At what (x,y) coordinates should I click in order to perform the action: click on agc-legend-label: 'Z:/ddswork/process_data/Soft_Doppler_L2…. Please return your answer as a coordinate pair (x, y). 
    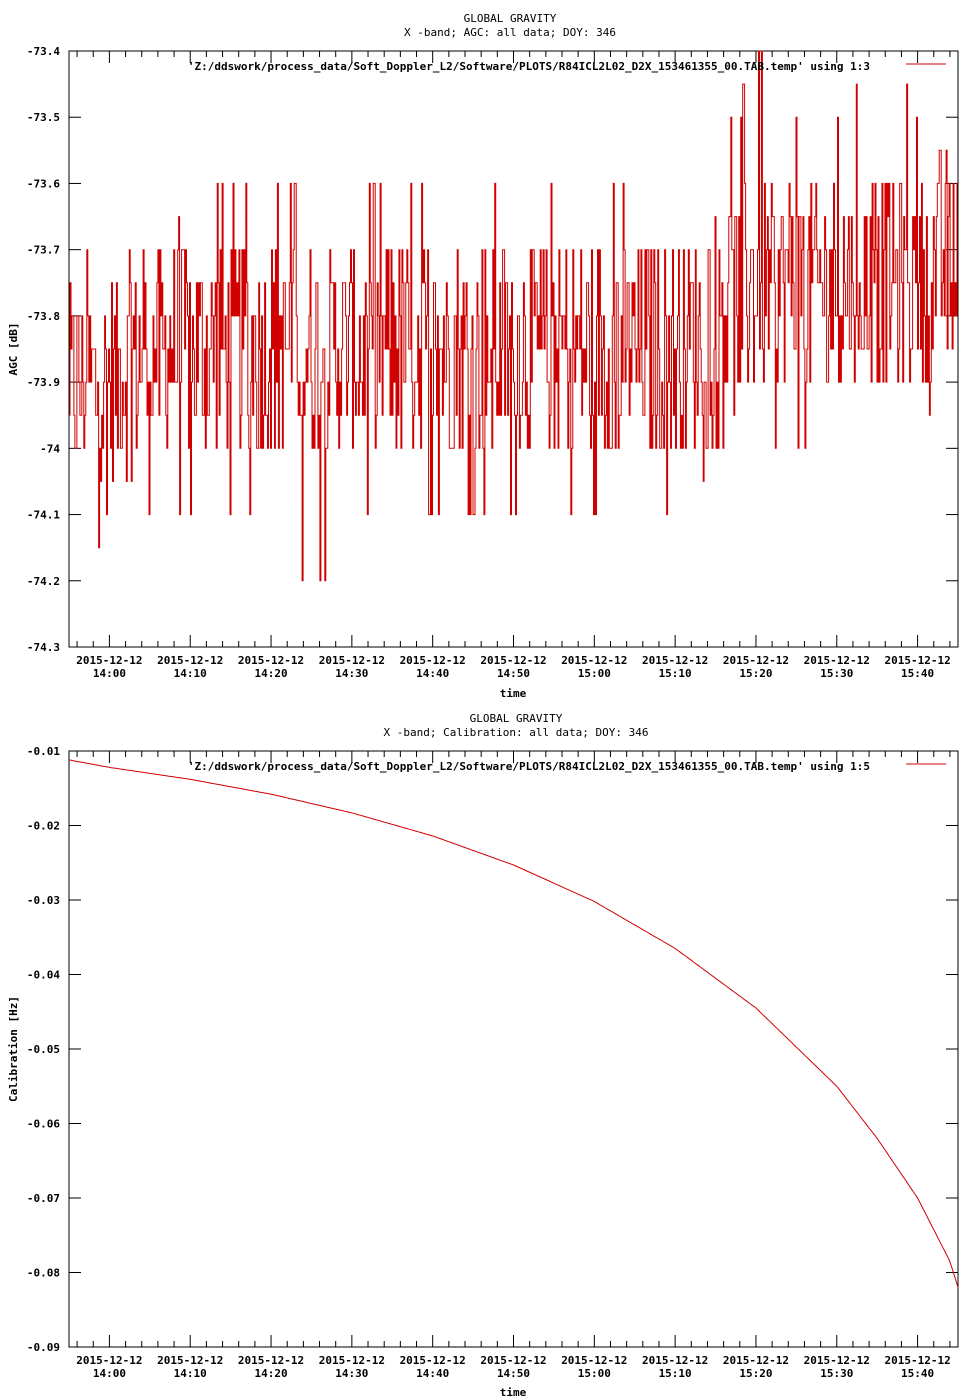
    Looking at the image, I should click on (529, 66).